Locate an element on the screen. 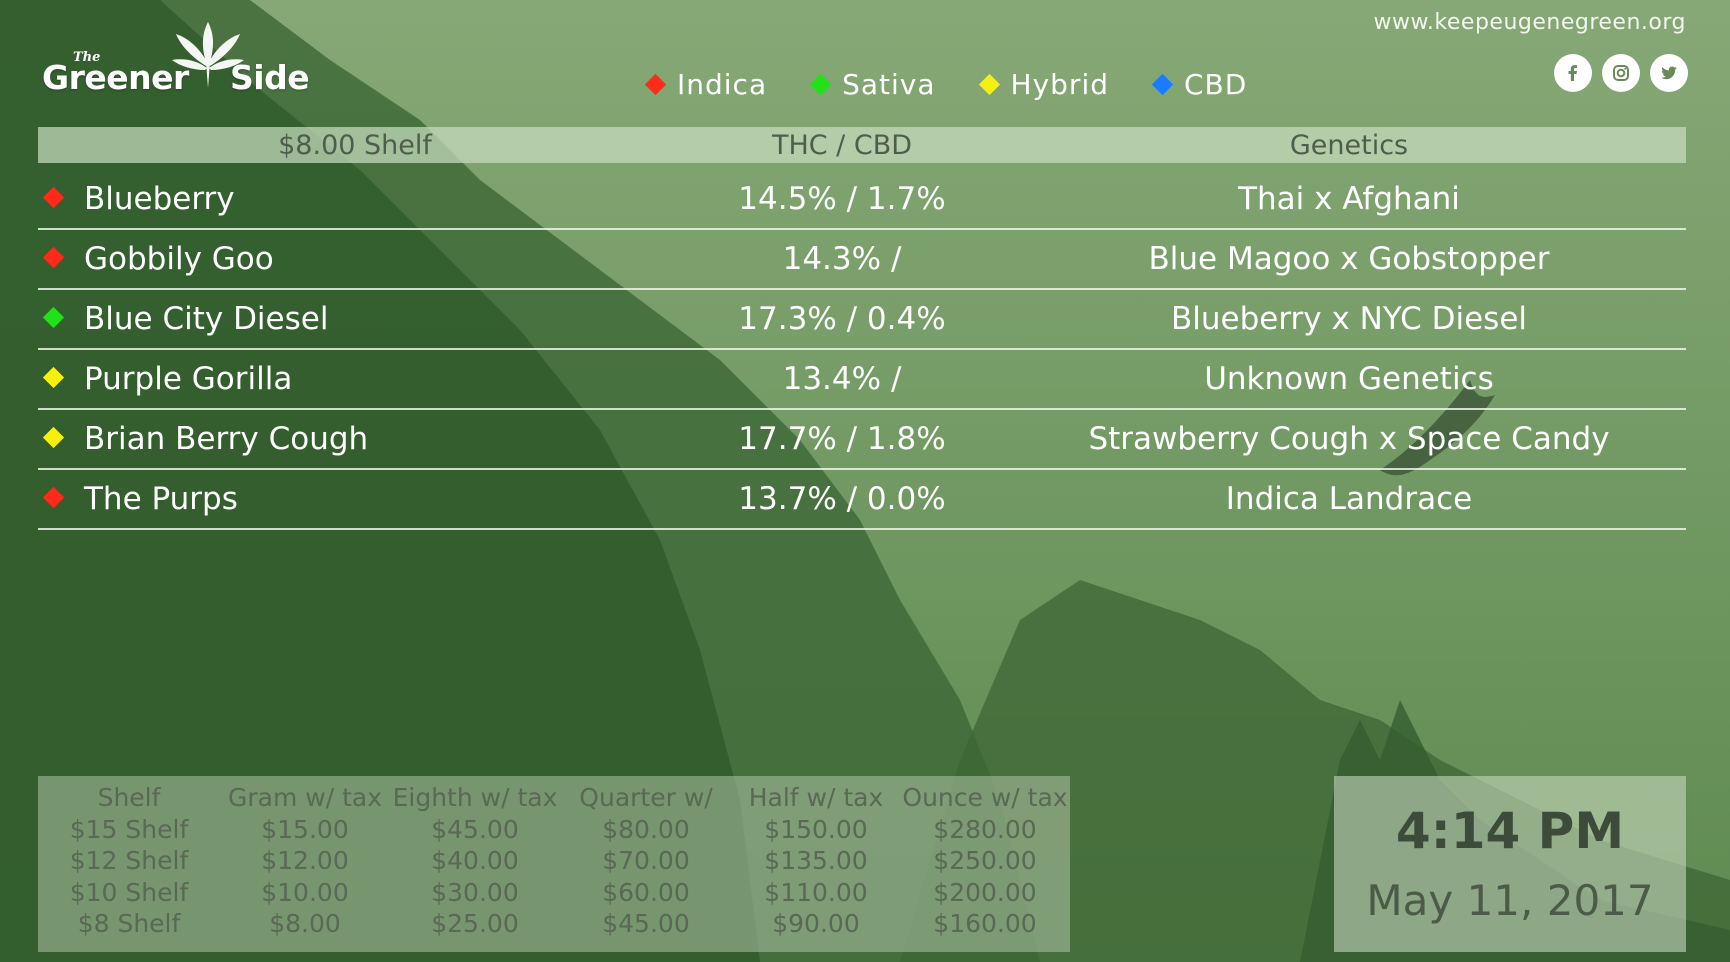  thc-cbd-value: 17.7% / 1.8% is located at coordinates (842, 439).